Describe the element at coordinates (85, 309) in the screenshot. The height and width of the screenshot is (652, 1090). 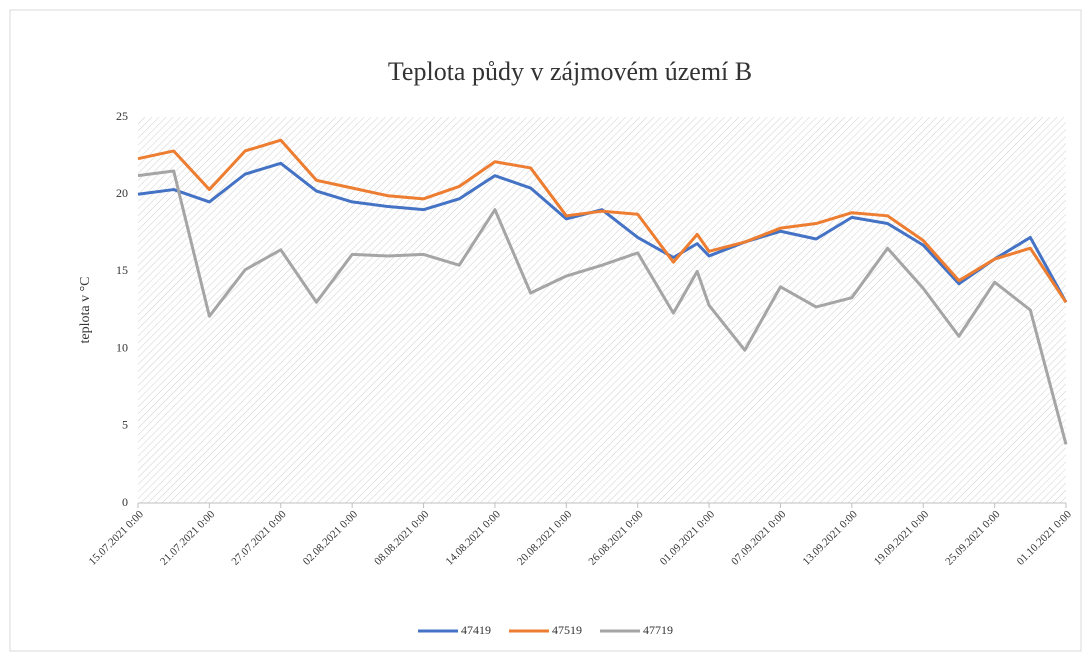
I see `y-axis-label: teplota v °C` at that location.